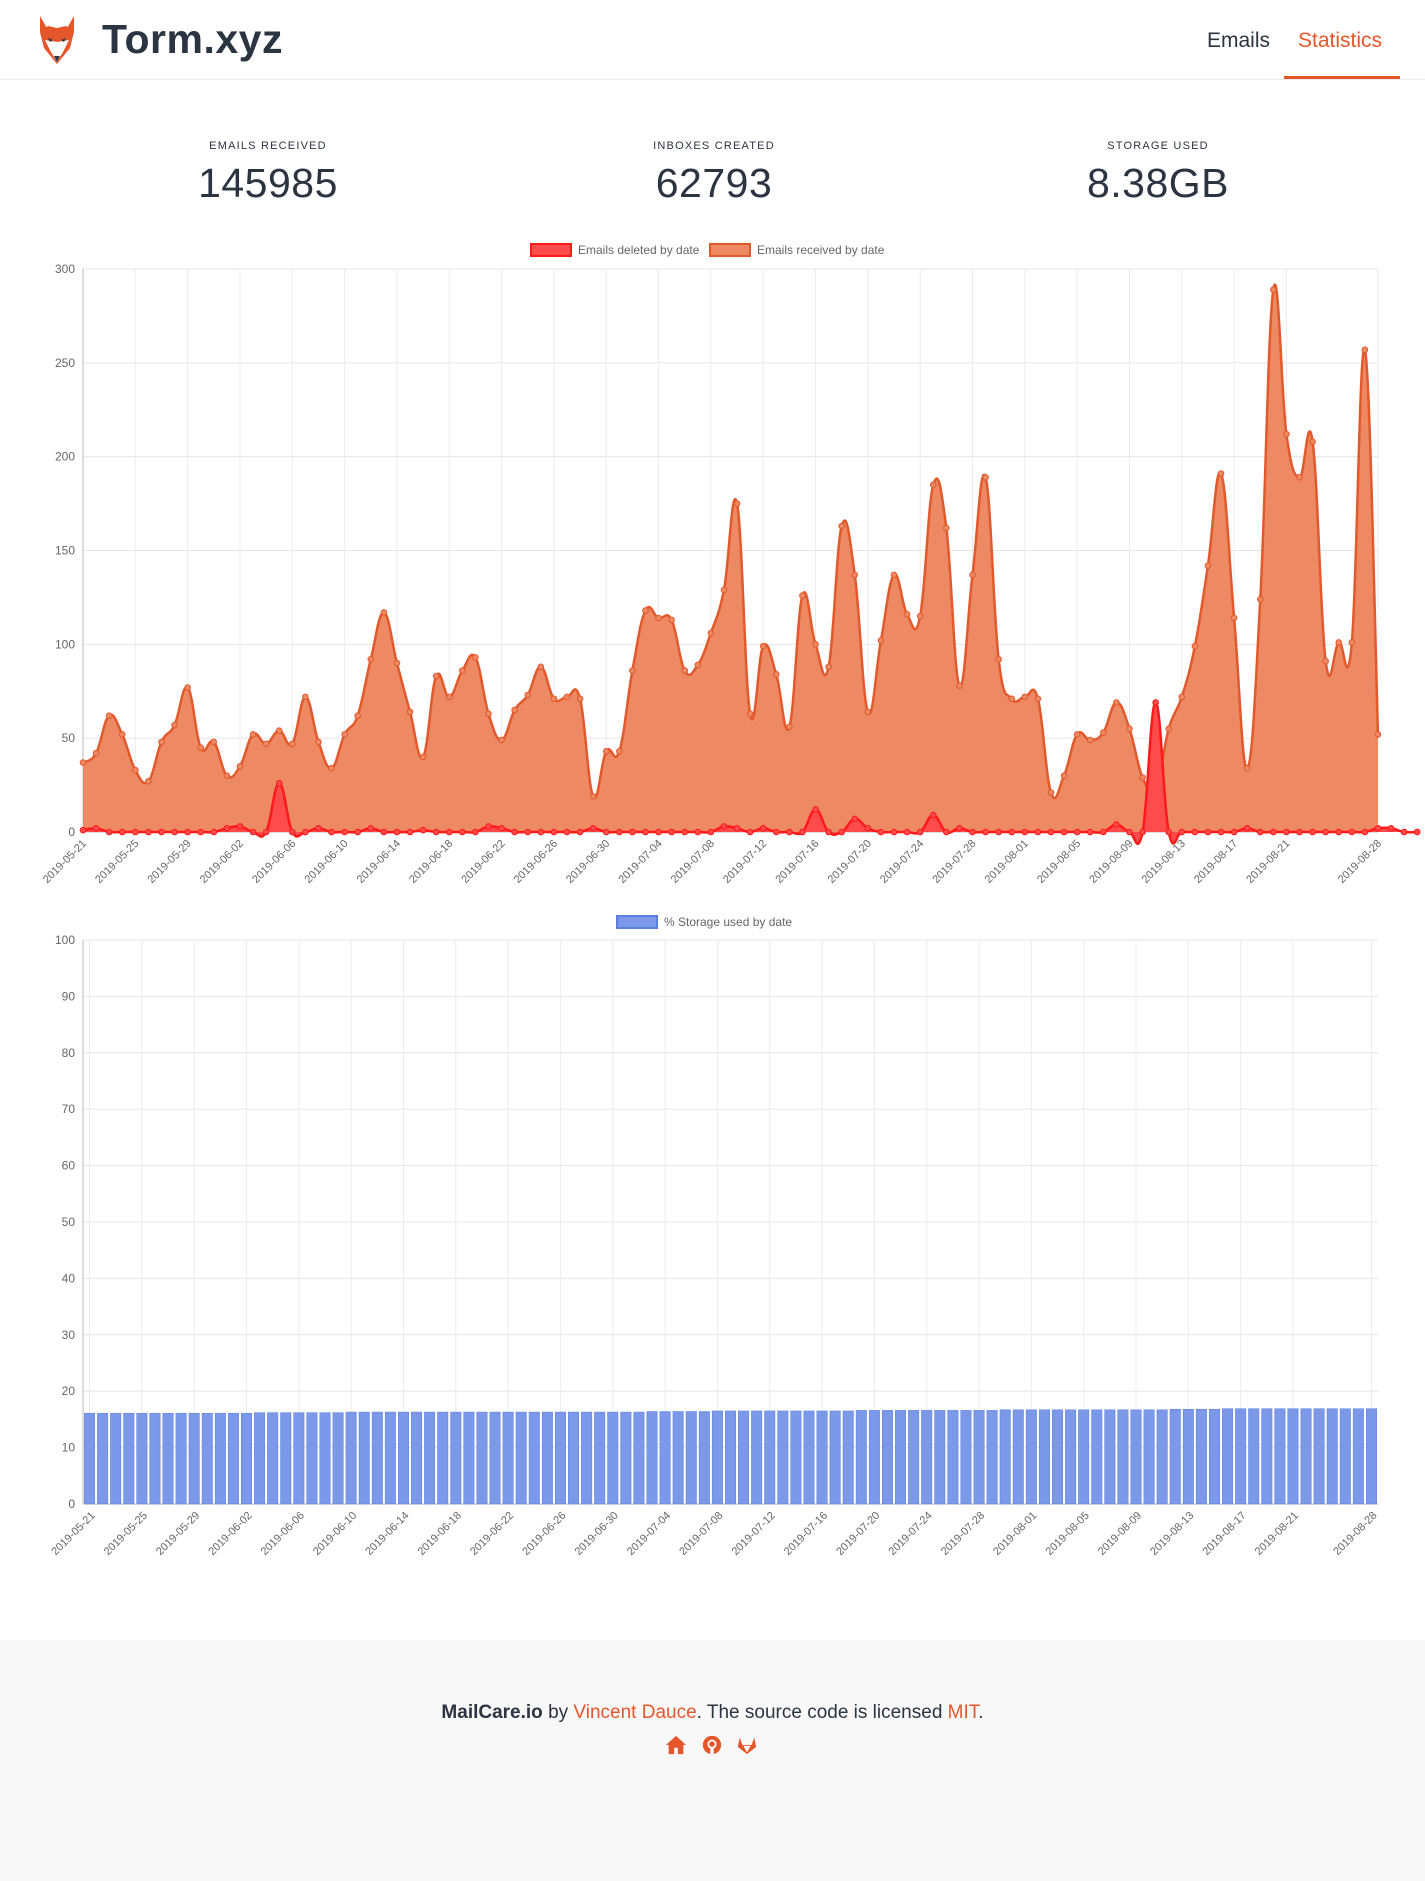  I want to click on x-tick-label: 2019-07-08, so click(693, 862).